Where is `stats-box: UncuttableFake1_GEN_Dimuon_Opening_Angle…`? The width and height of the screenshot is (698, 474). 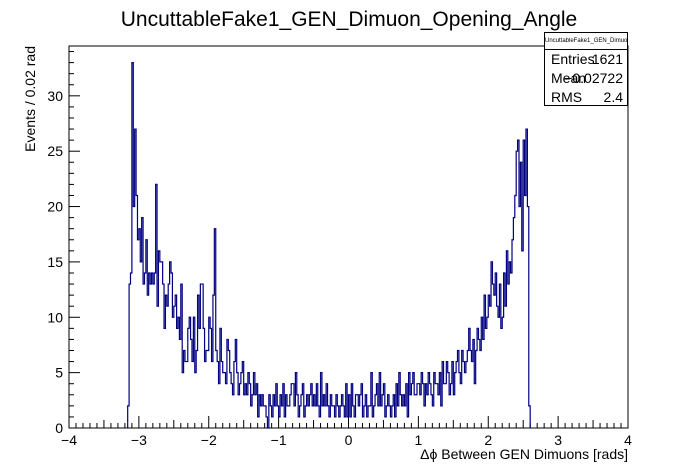 stats-box: UncuttableFake1_GEN_Dimuon_Opening_Angle… is located at coordinates (586, 69).